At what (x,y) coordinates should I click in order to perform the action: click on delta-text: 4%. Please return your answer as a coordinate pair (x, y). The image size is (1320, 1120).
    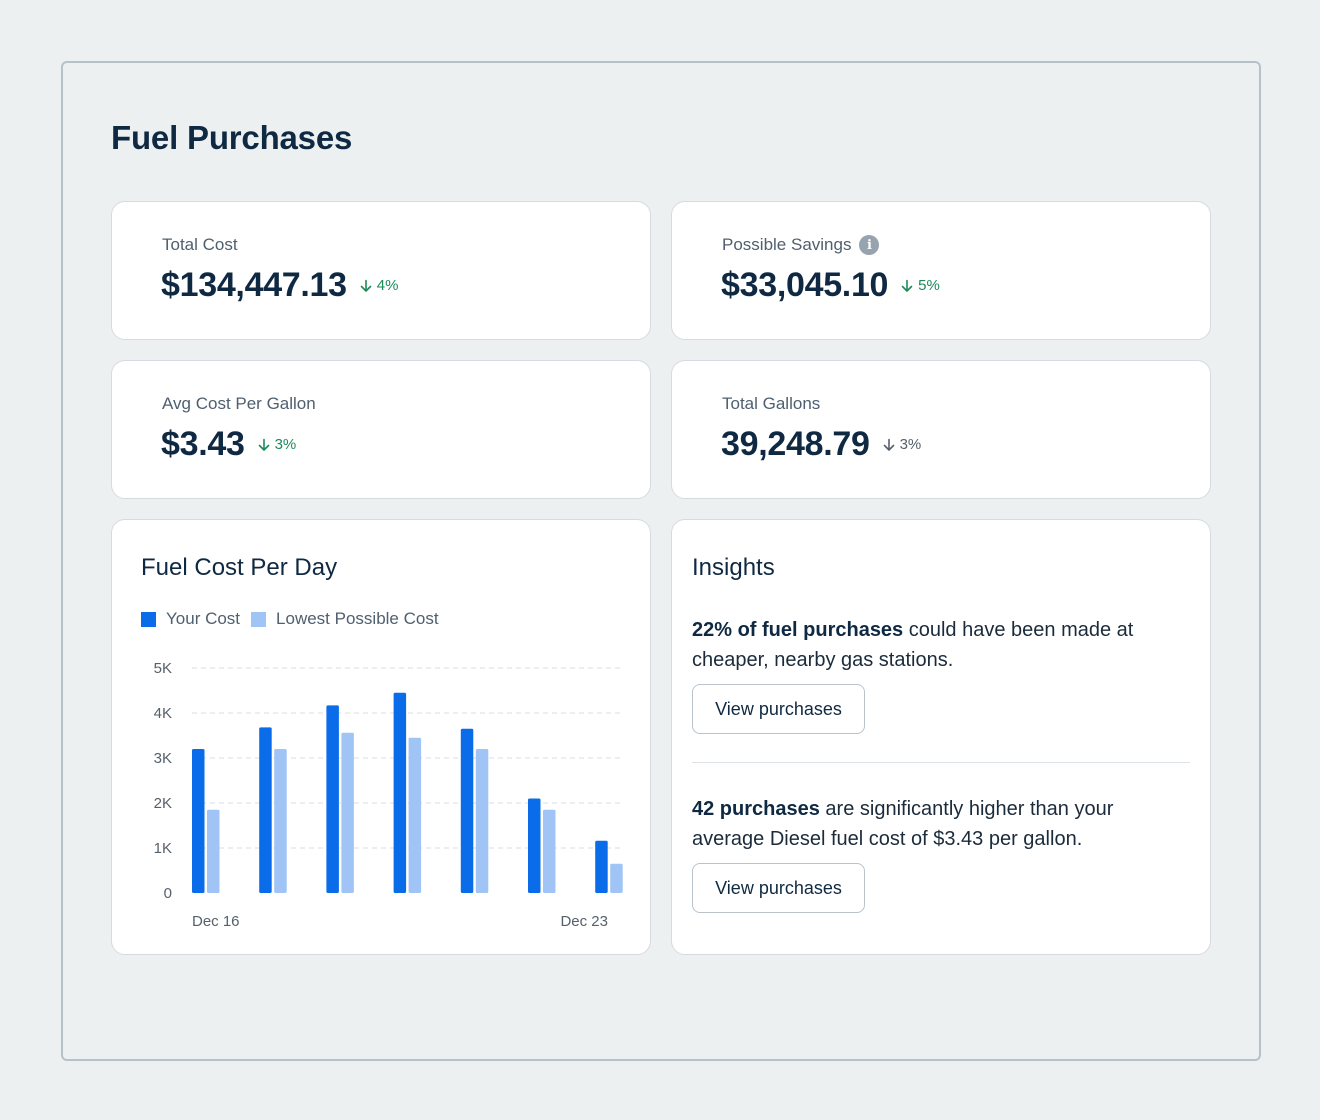
    Looking at the image, I should click on (387, 285).